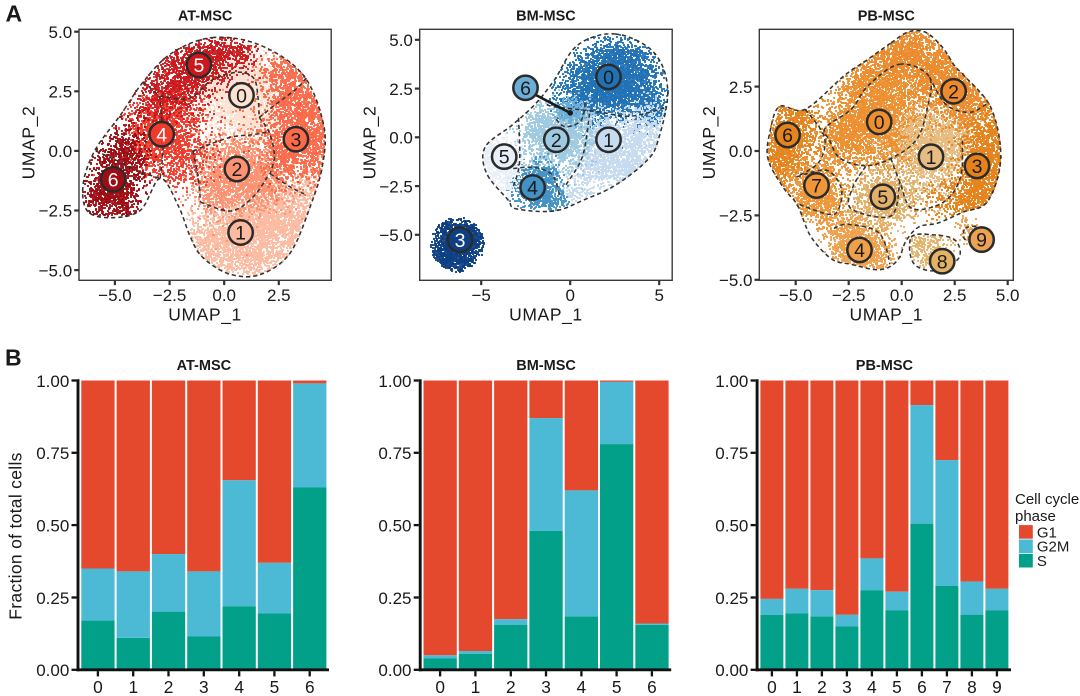  What do you see at coordinates (972, 686) in the screenshot?
I see `svg-text: 8` at bounding box center [972, 686].